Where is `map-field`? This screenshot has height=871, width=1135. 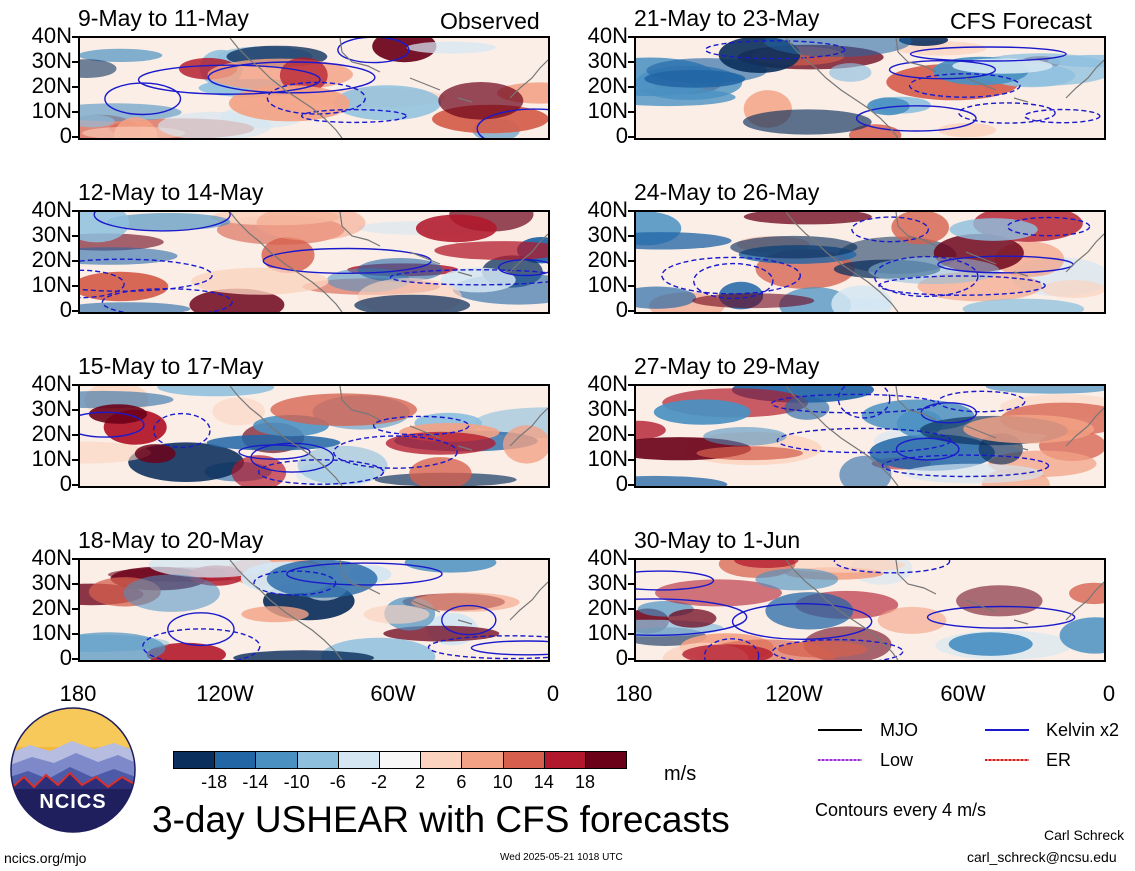
map-field is located at coordinates (870, 610).